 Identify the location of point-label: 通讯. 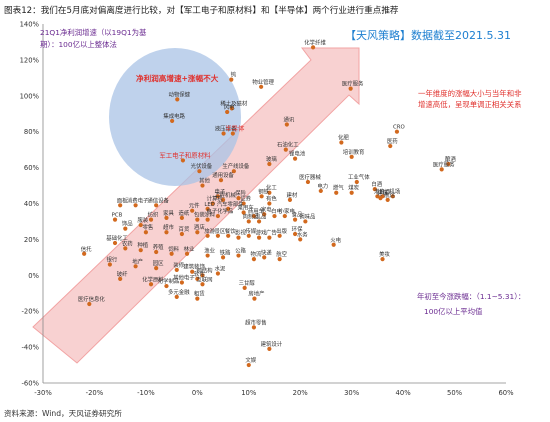
(288, 120).